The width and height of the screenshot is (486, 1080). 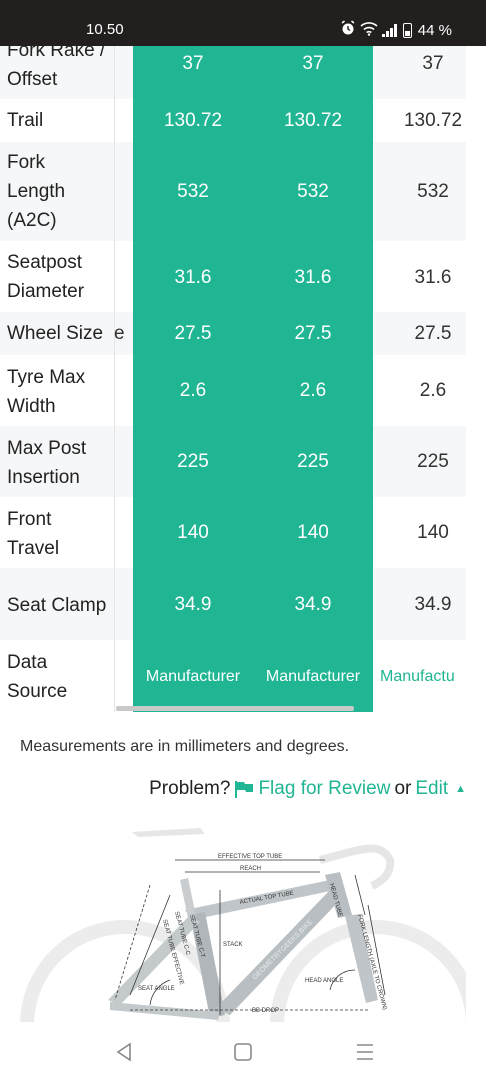 I want to click on data-source-link: Manufactu, so click(x=417, y=676).